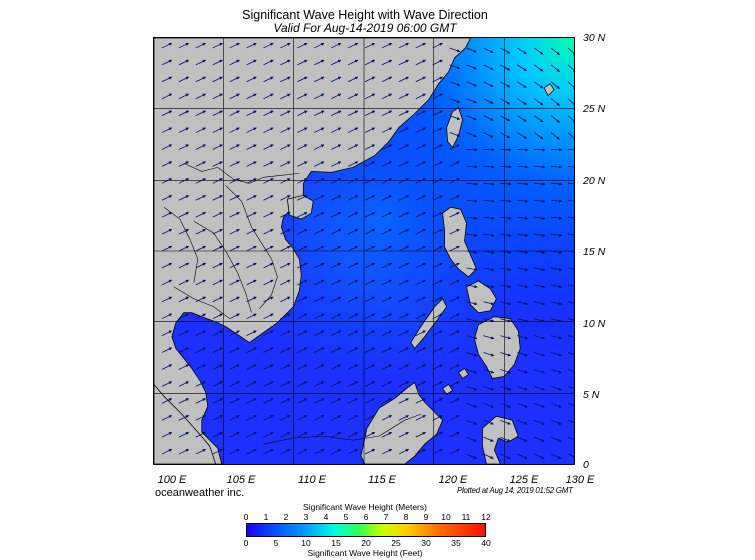 This screenshot has height=560, width=755. What do you see at coordinates (386, 517) in the screenshot?
I see `colorbar-tick: 7` at bounding box center [386, 517].